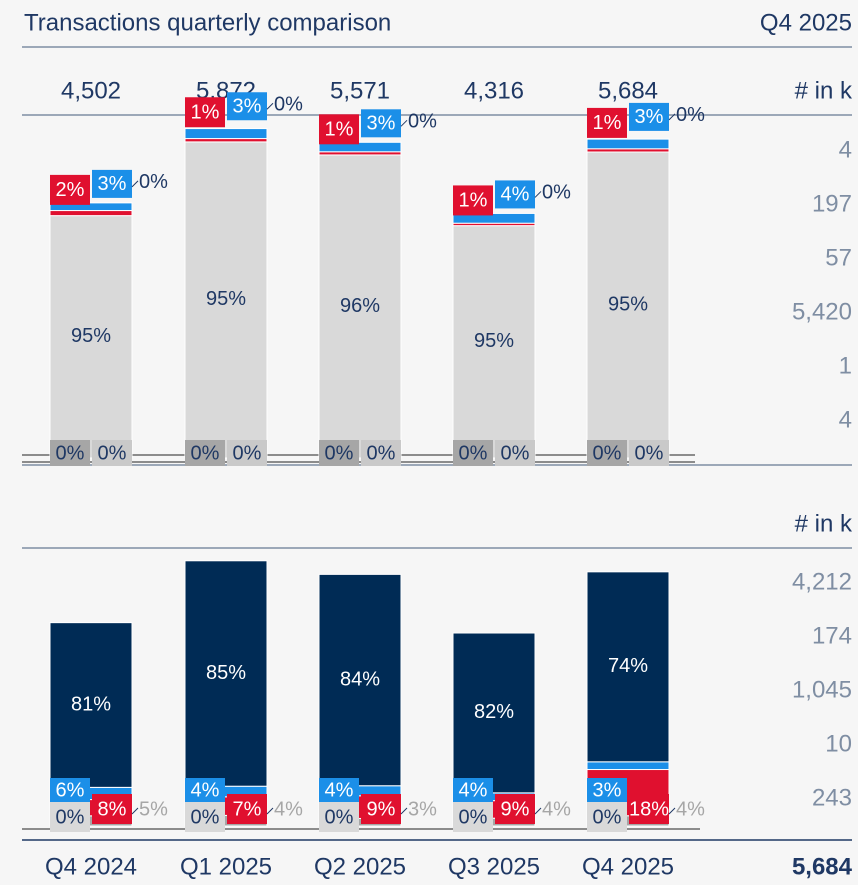 Image resolution: width=858 pixels, height=885 pixels. What do you see at coordinates (845, 419) in the screenshot?
I see `row-value: 4` at bounding box center [845, 419].